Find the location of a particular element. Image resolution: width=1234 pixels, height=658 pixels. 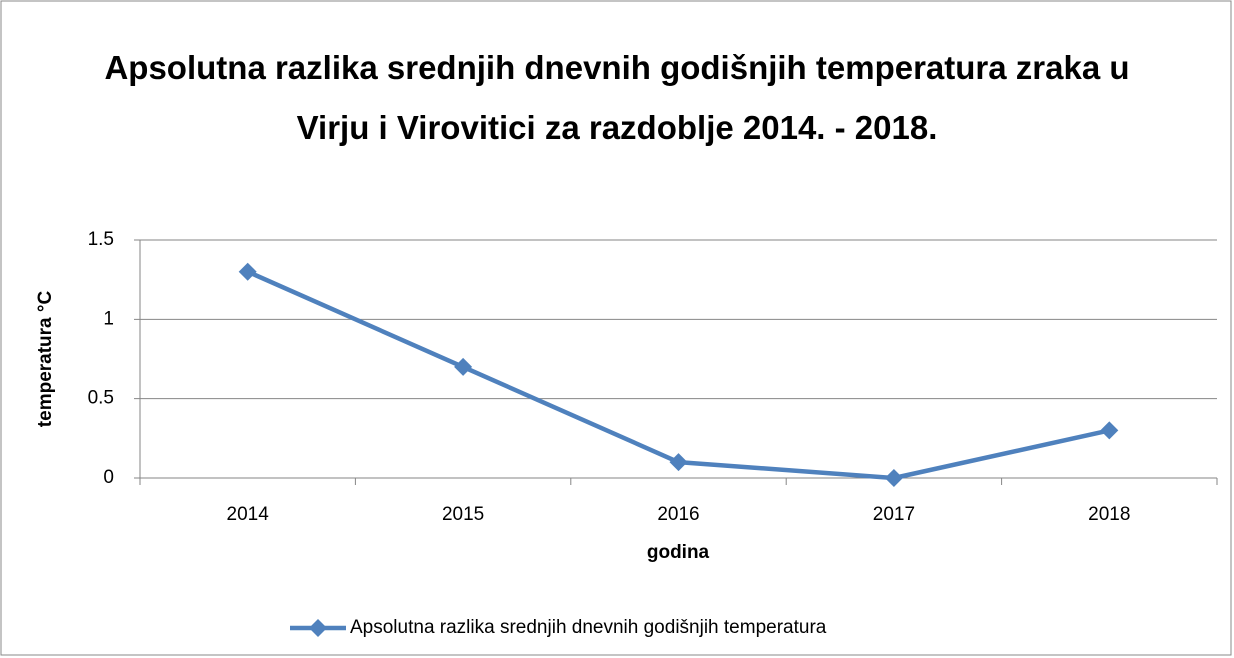

y-axis-label: temperatura °C is located at coordinates (45, 359).